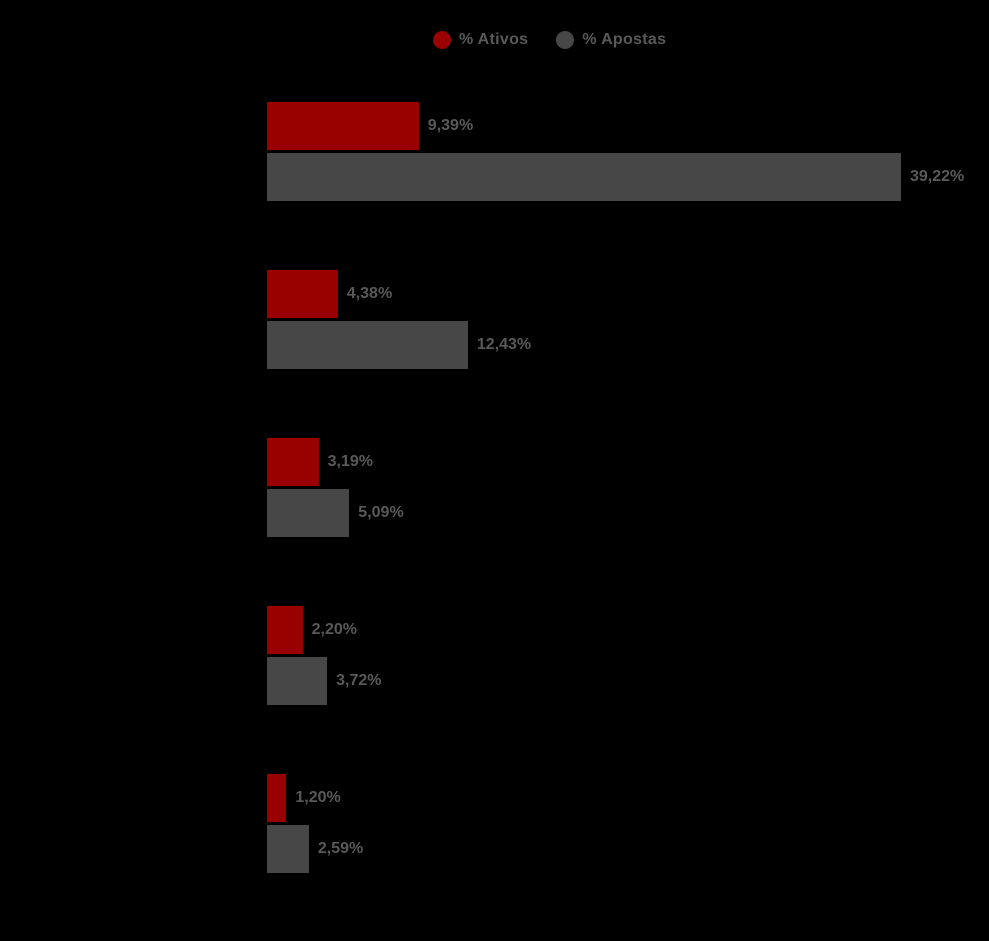  Describe the element at coordinates (381, 512) in the screenshot. I see `bar-value-label: 5,09%` at that location.